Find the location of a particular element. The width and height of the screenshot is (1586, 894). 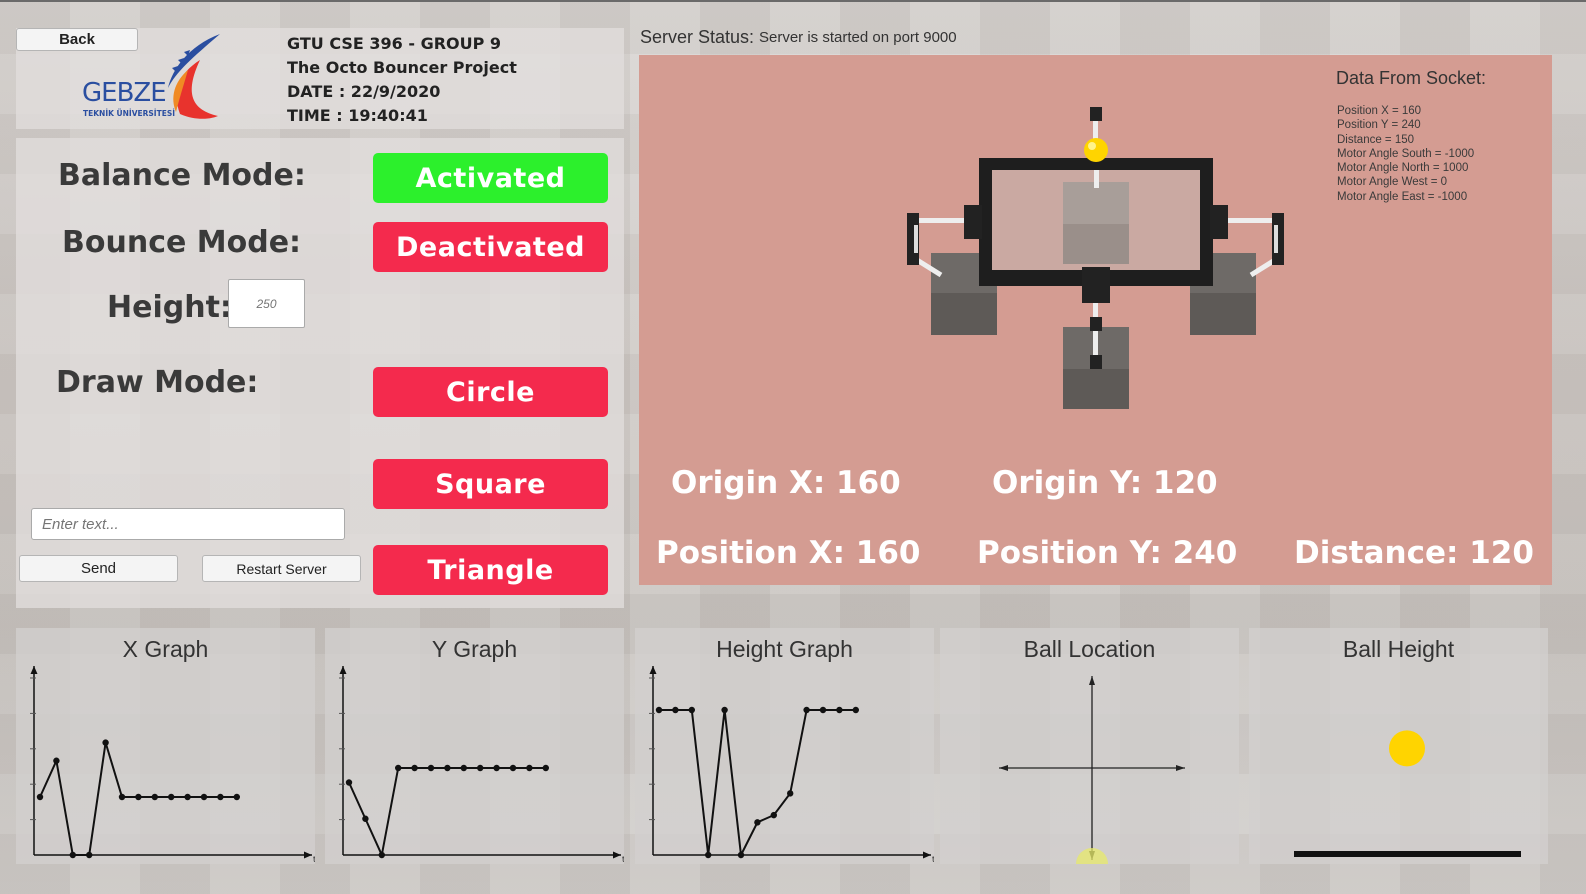

ball-marker is located at coordinates (1092, 856).